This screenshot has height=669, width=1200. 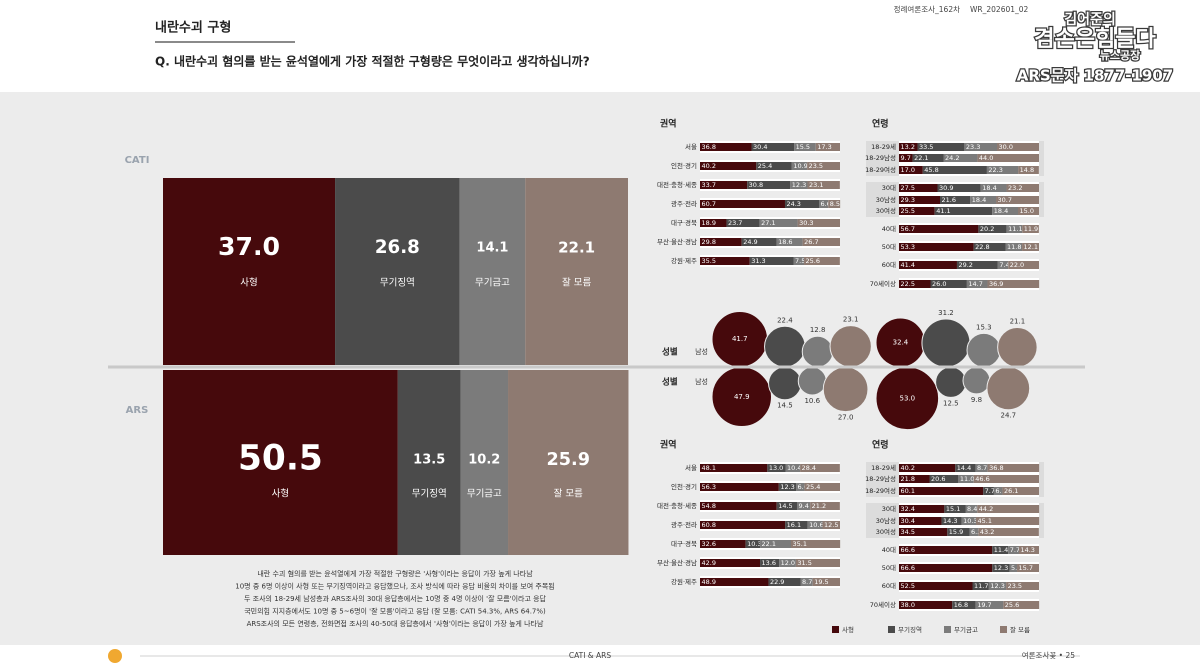 What do you see at coordinates (908, 284) in the screenshot?
I see `segment-label: 22.5` at bounding box center [908, 284].